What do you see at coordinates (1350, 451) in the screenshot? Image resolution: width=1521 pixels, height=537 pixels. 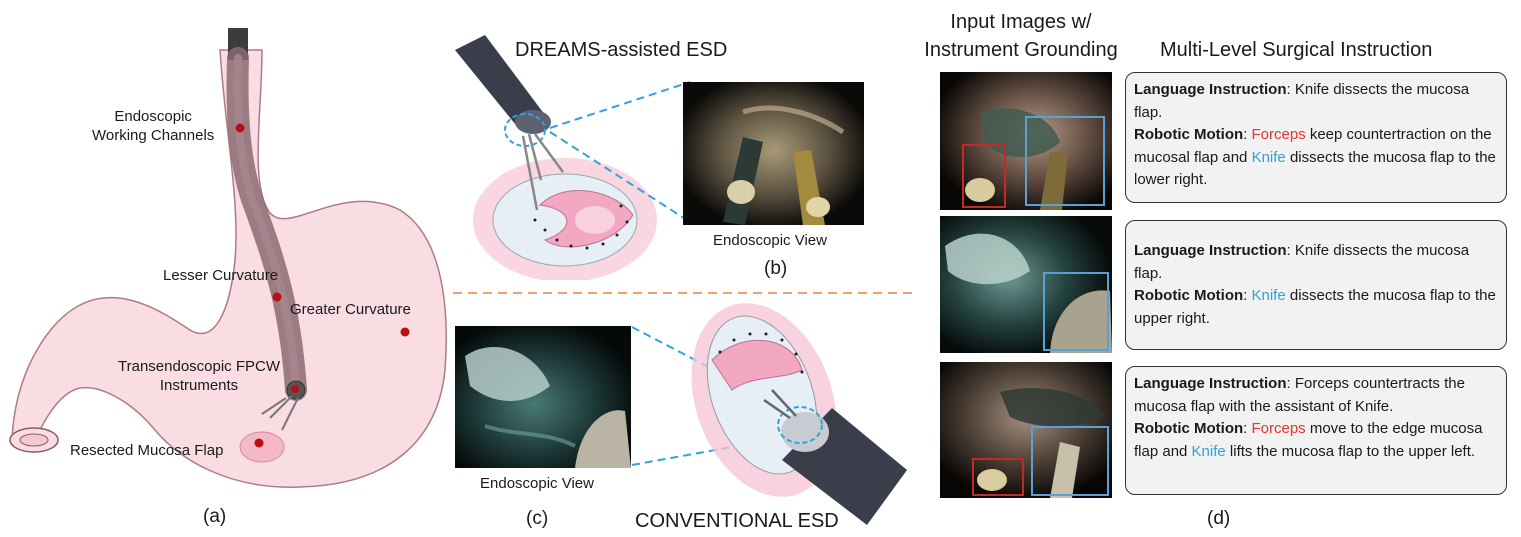 I see `motion-segment: lifts the mucosa flap to the upper left.` at bounding box center [1350, 451].